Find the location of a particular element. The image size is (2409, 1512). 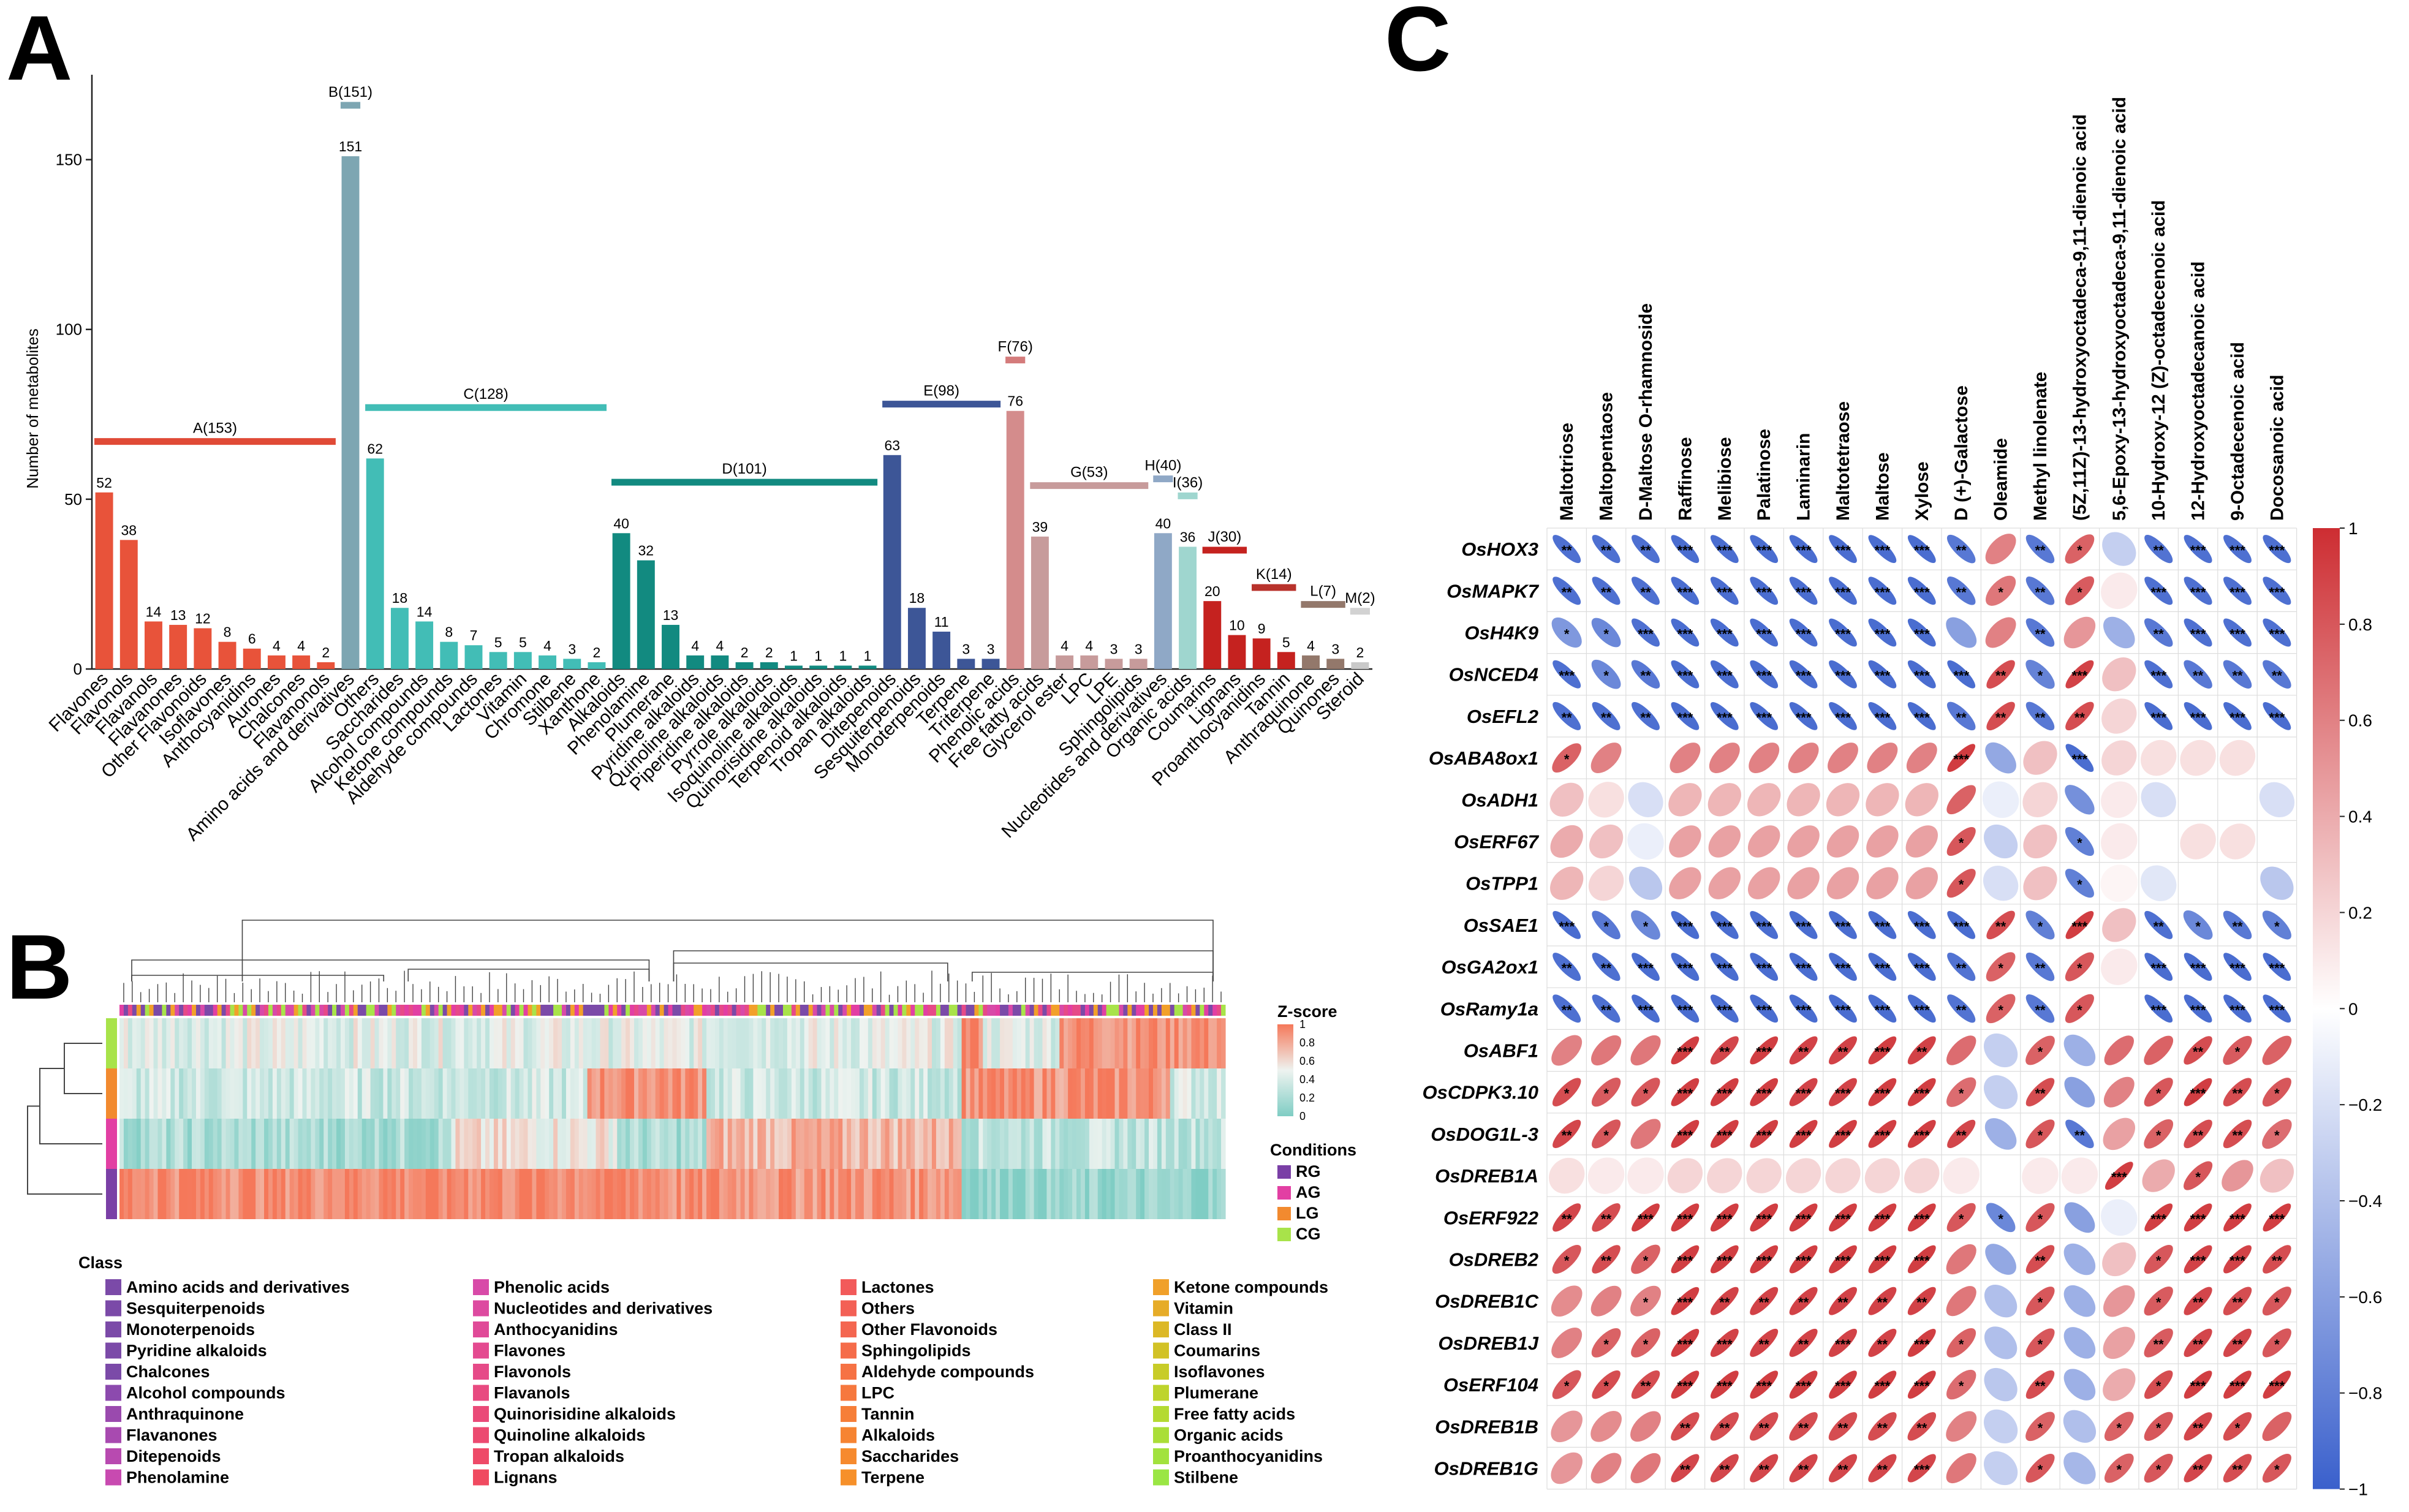

dendrogram-link is located at coordinates (811, 972).